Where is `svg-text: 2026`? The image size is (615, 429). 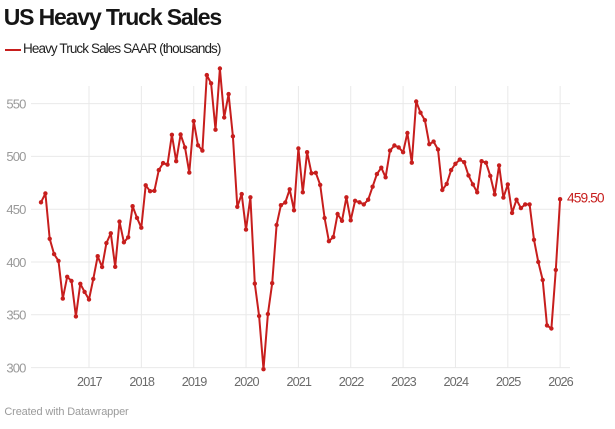
svg-text: 2026 is located at coordinates (560, 382).